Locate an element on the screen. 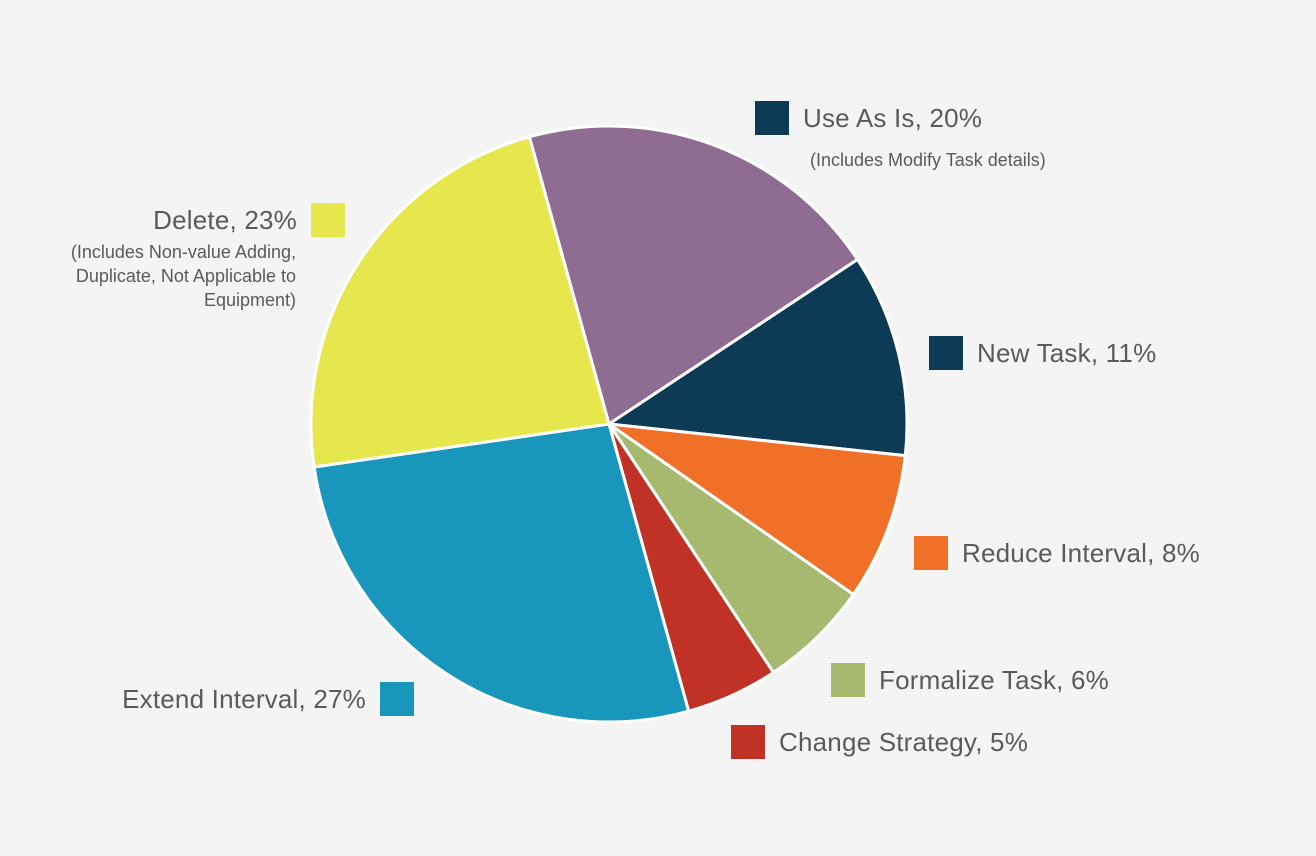 The height and width of the screenshot is (856, 1316). legend-label-delete: Delete, 23% is located at coordinates (225, 219).